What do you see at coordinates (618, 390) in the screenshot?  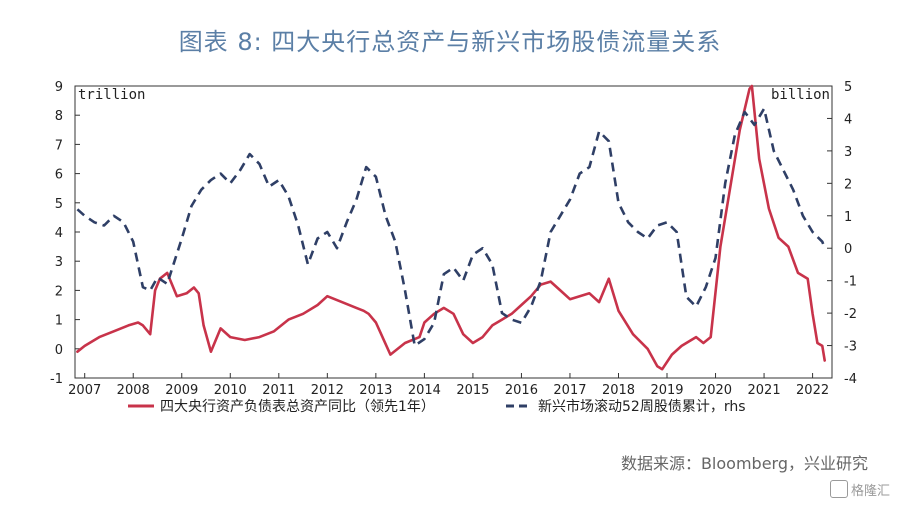 I see `x-tick-label: 2018` at bounding box center [618, 390].